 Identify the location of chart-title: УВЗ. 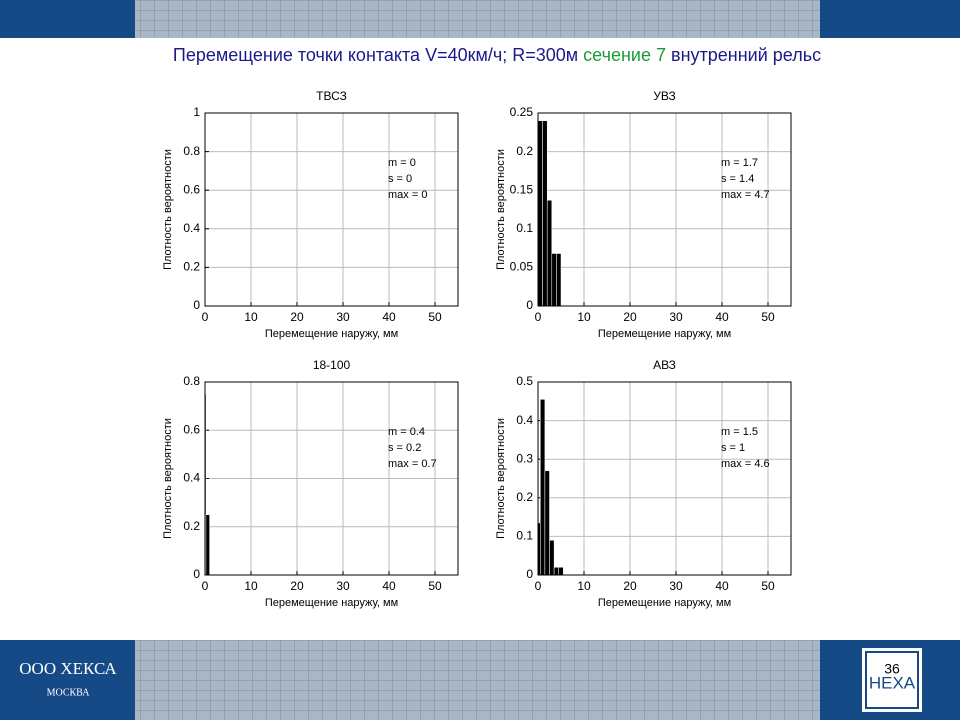
(664, 96).